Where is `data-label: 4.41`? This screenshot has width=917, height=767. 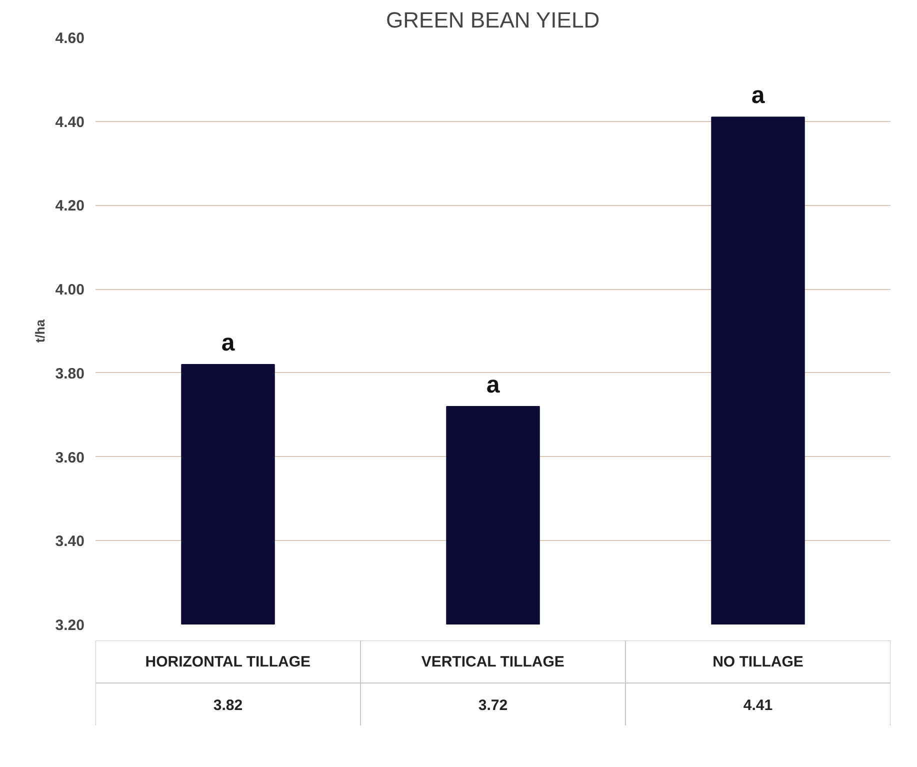 data-label: 4.41 is located at coordinates (758, 705).